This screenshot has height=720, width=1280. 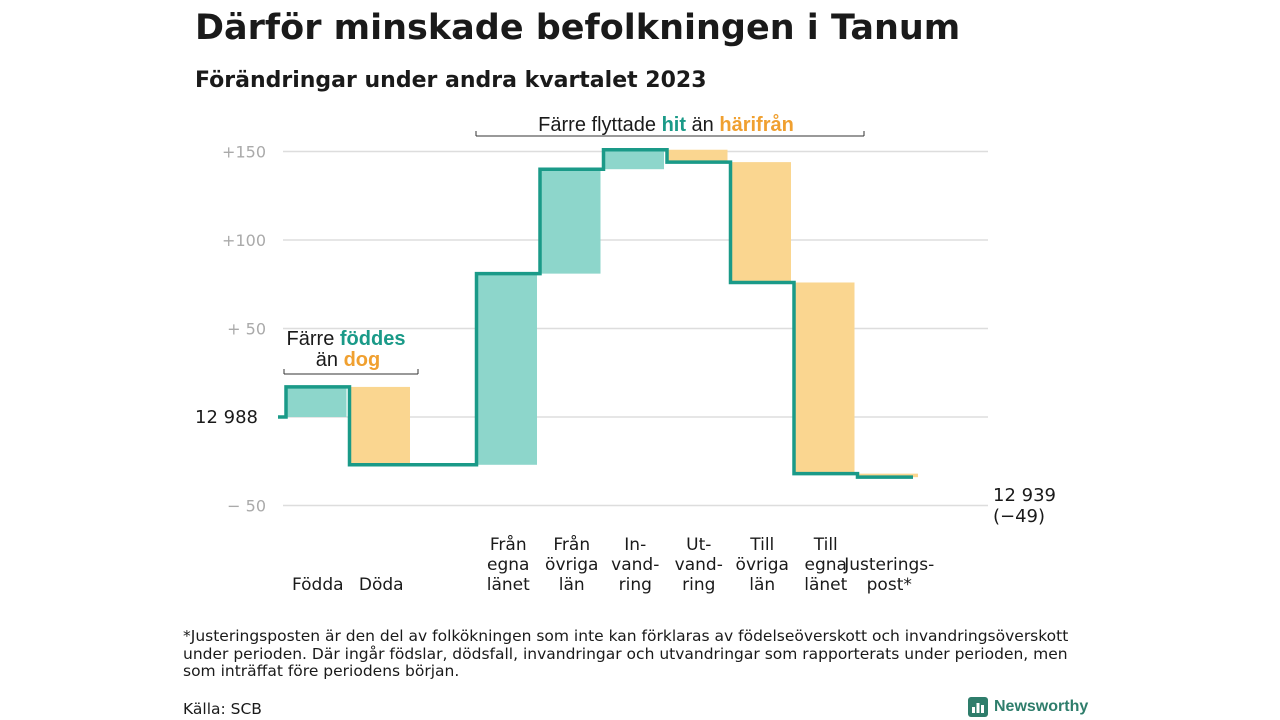 I want to click on y-tick-label: + 50, so click(x=246, y=329).